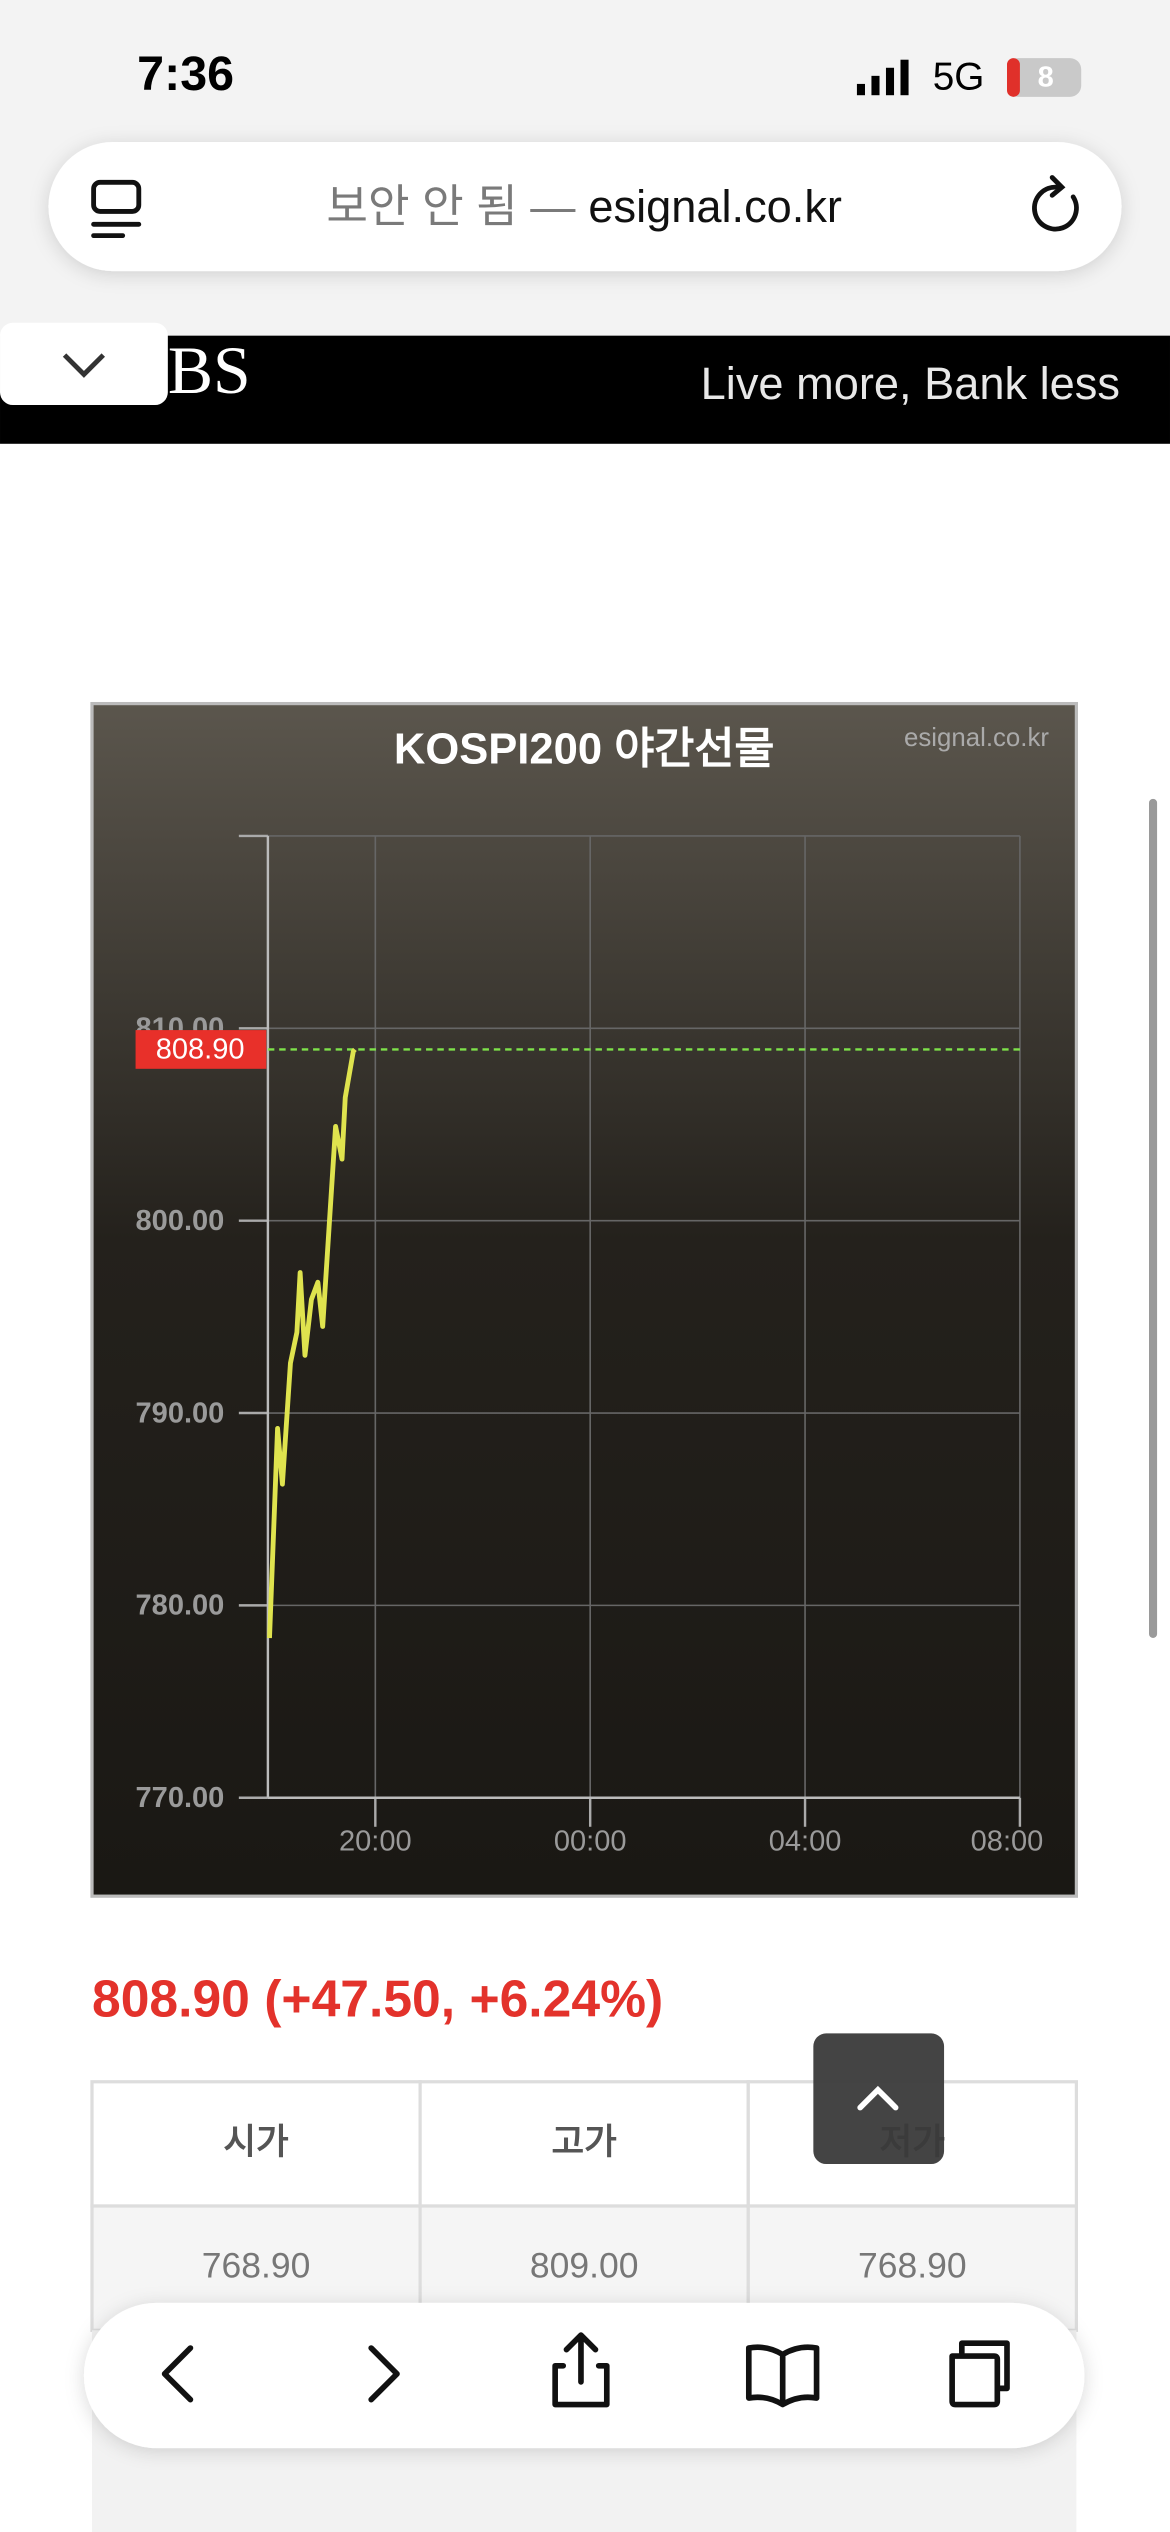 The image size is (1170, 2532). What do you see at coordinates (451, 206) in the screenshot?
I see `security-label: 보안 안 됨 —` at bounding box center [451, 206].